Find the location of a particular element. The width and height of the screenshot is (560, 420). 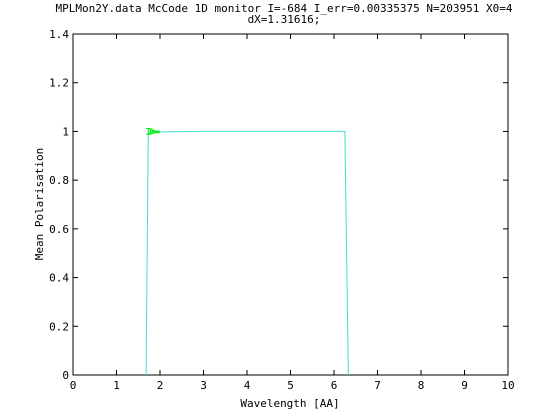

y-tick-label: 0.6 is located at coordinates (59, 229).